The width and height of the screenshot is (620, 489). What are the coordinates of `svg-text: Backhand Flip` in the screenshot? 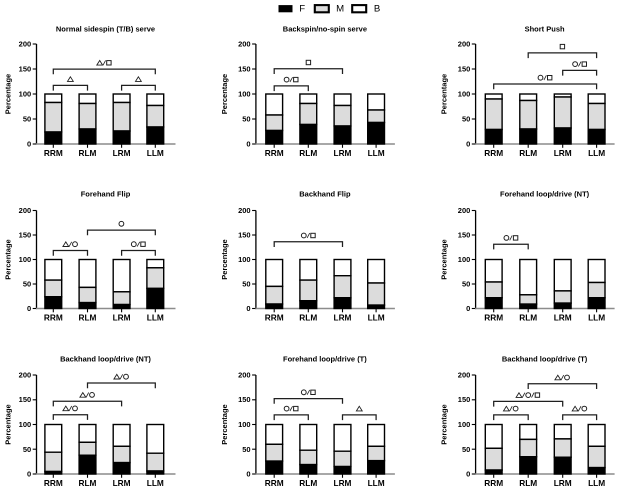 It's located at (325, 194).